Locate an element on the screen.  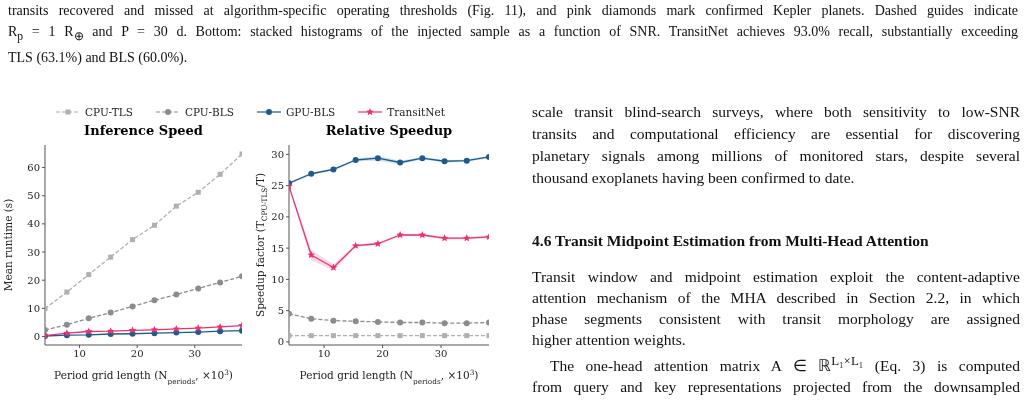
text: 4.6 Transit Midpoint Estimation from Multi-Head Attention is located at coordinates (731, 241).